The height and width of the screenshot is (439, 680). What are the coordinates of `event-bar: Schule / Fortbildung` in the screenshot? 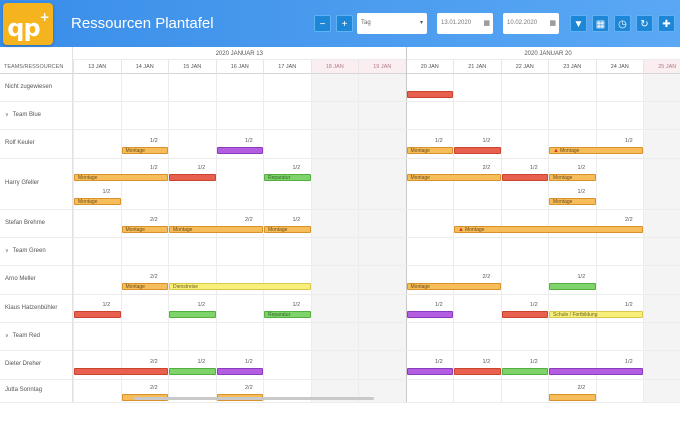 It's located at (596, 314).